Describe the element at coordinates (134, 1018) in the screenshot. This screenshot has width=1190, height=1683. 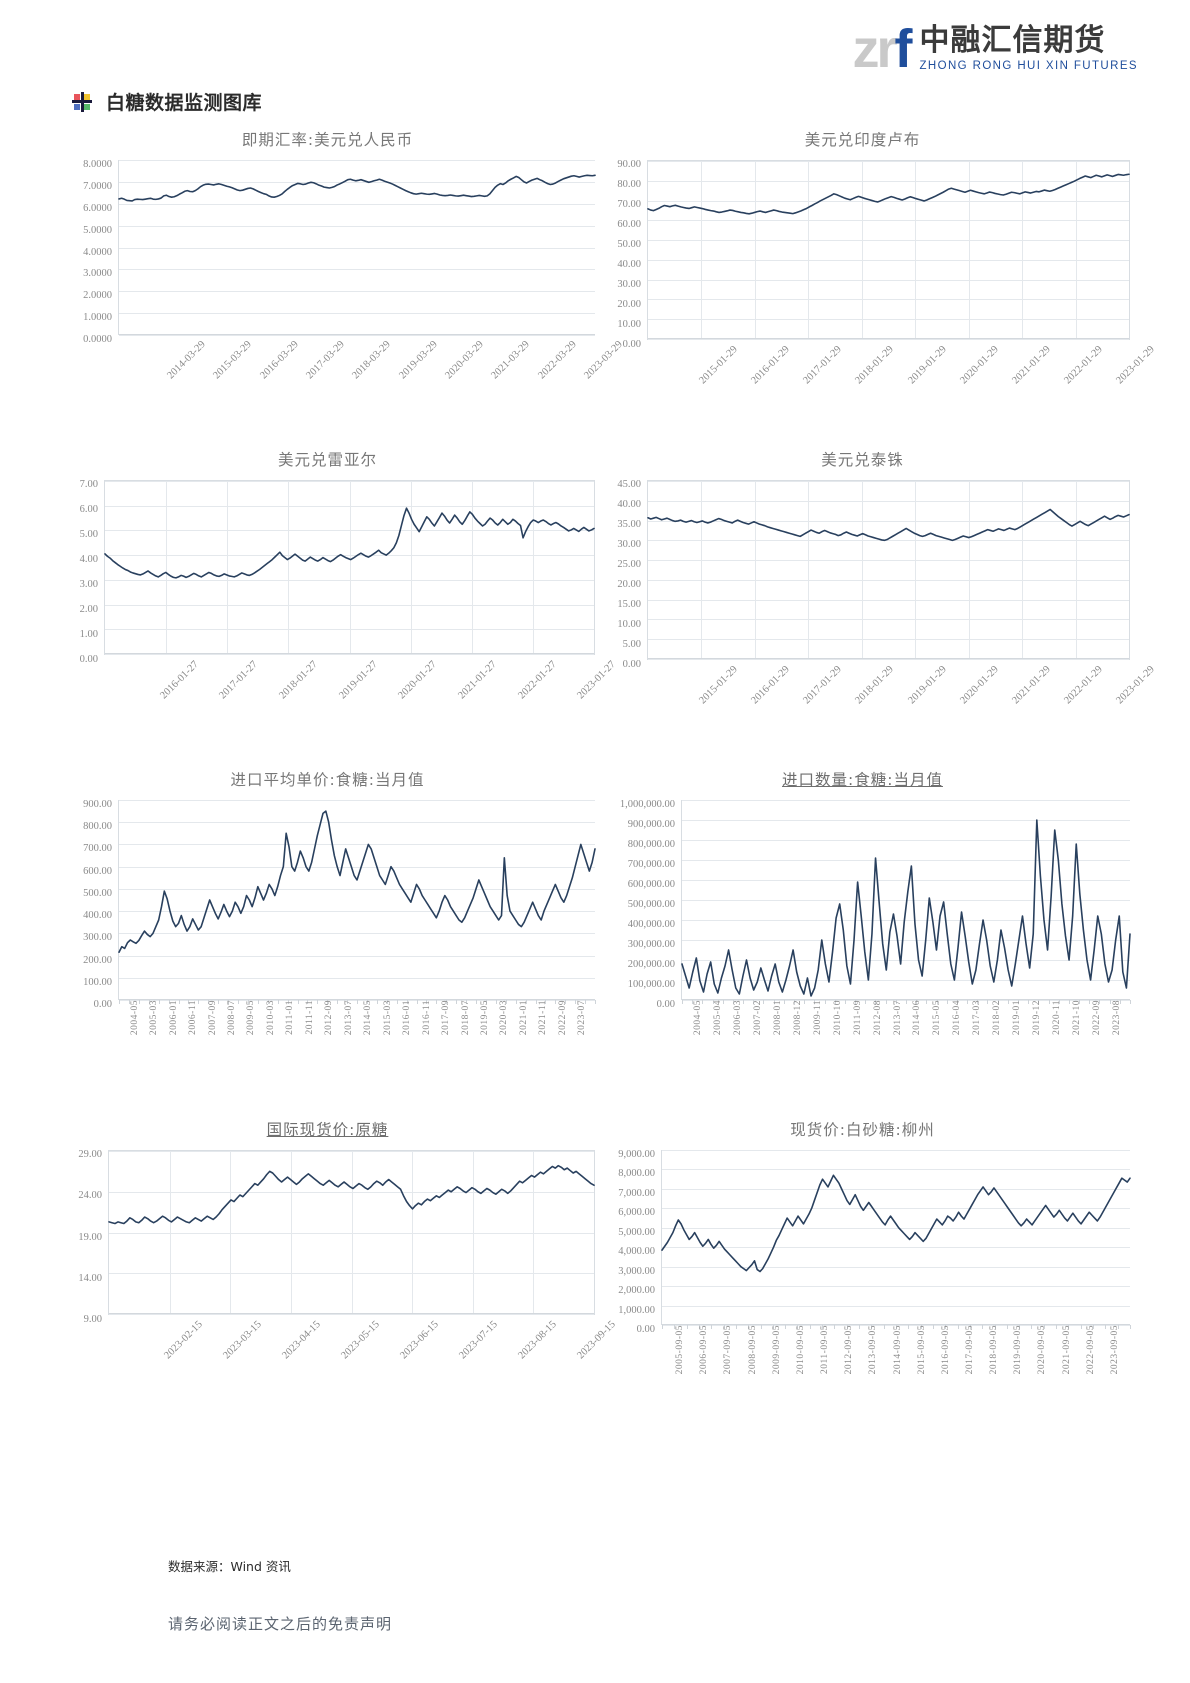
I see `x-tick-label: 2004-05` at that location.